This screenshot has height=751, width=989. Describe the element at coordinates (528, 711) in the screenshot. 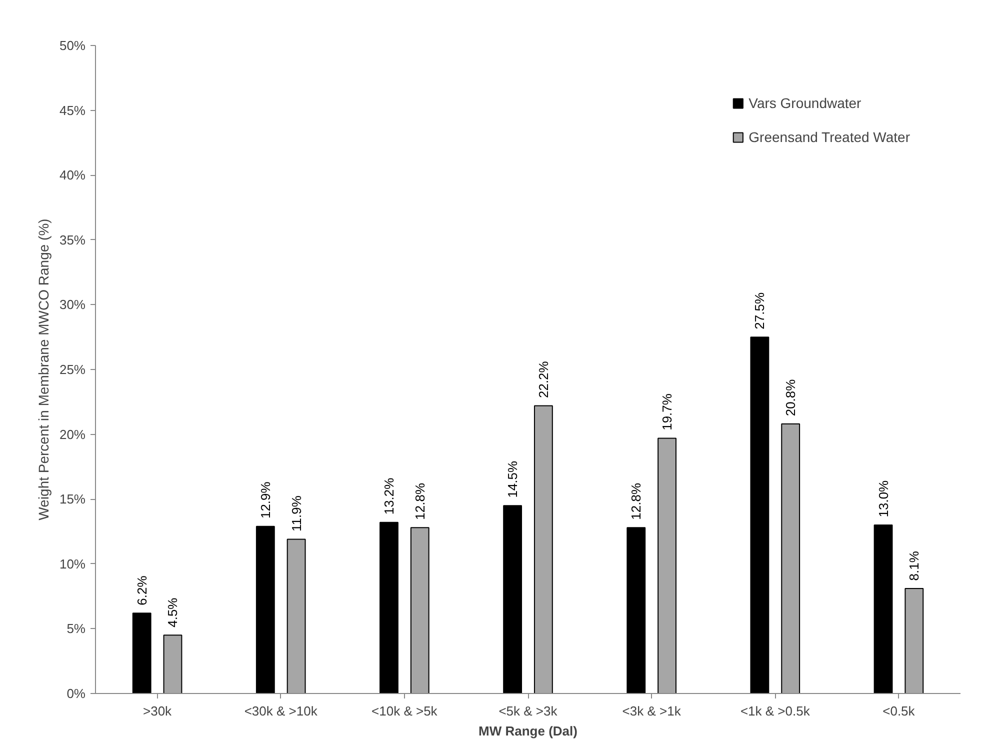

I see `x-tick-label: <5k & >3k` at that location.